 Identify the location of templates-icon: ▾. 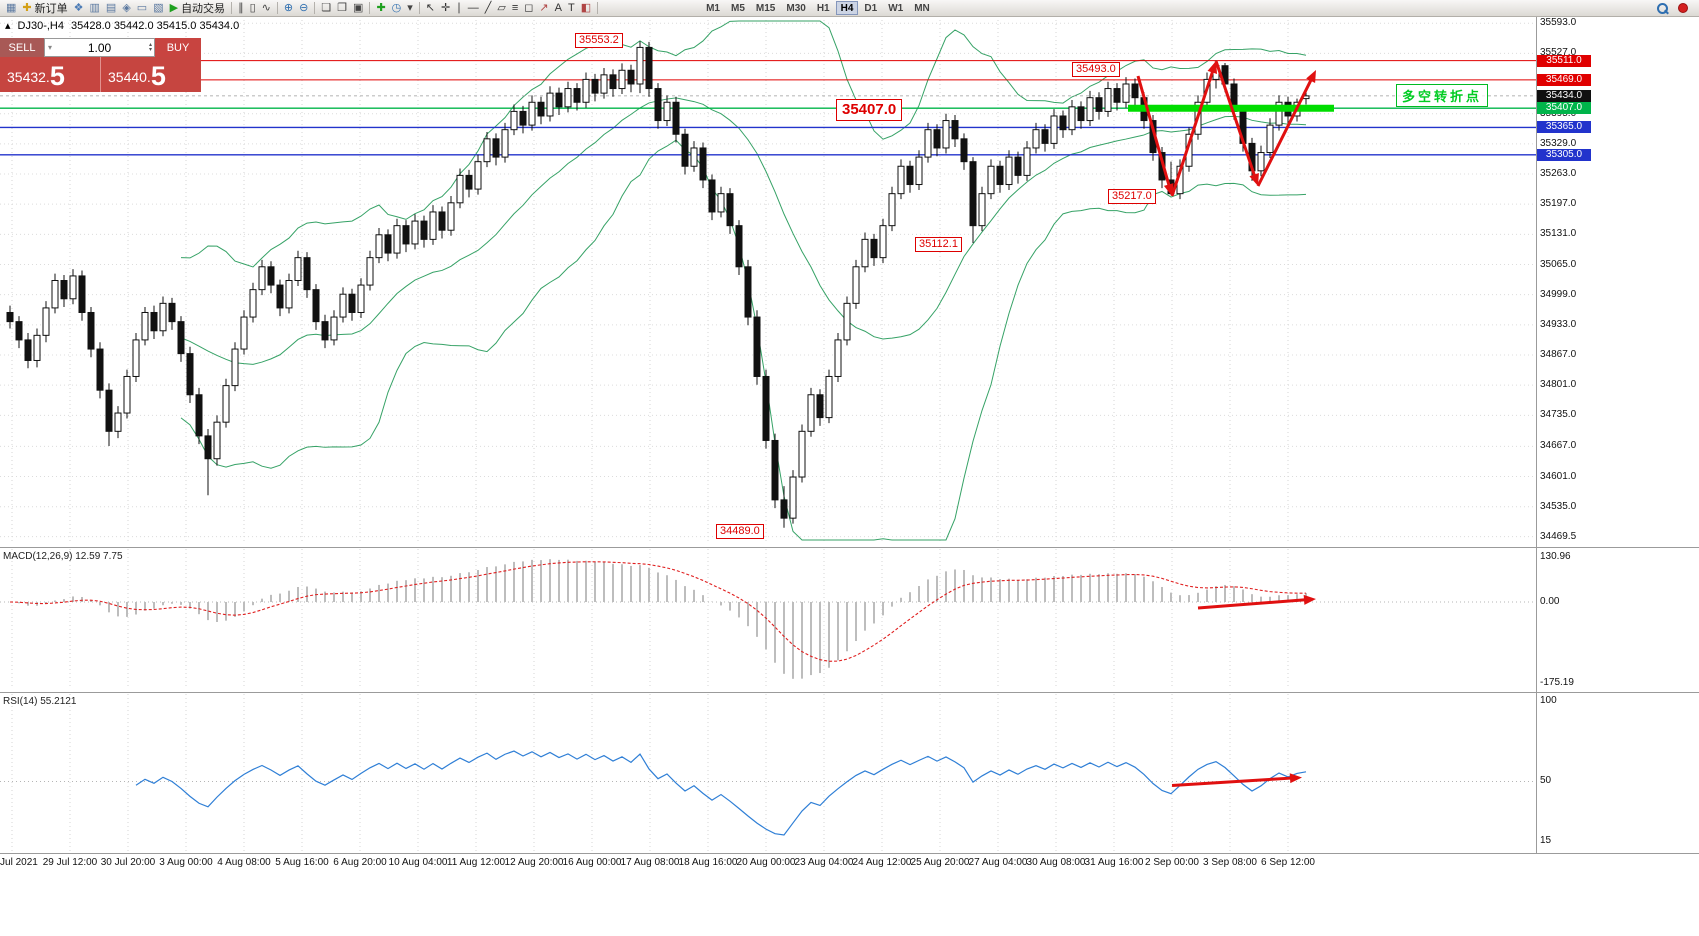
(410, 8).